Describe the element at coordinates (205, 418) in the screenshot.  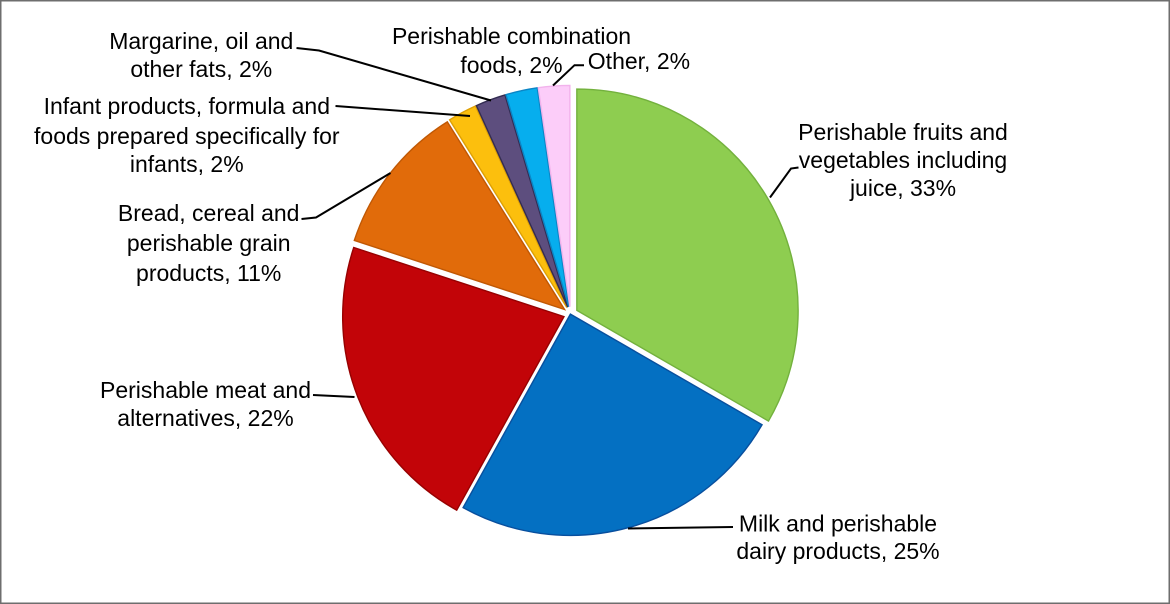
I see `svg-text: alternatives, 22%` at that location.